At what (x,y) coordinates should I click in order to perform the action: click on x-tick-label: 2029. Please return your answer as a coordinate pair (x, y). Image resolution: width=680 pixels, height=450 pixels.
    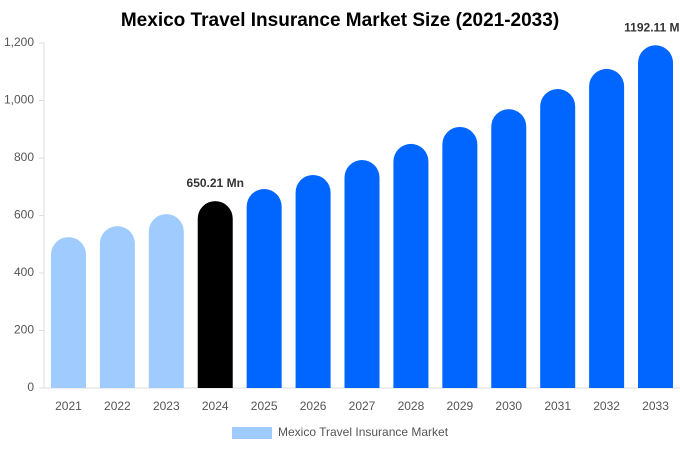
    Looking at the image, I should click on (459, 406).